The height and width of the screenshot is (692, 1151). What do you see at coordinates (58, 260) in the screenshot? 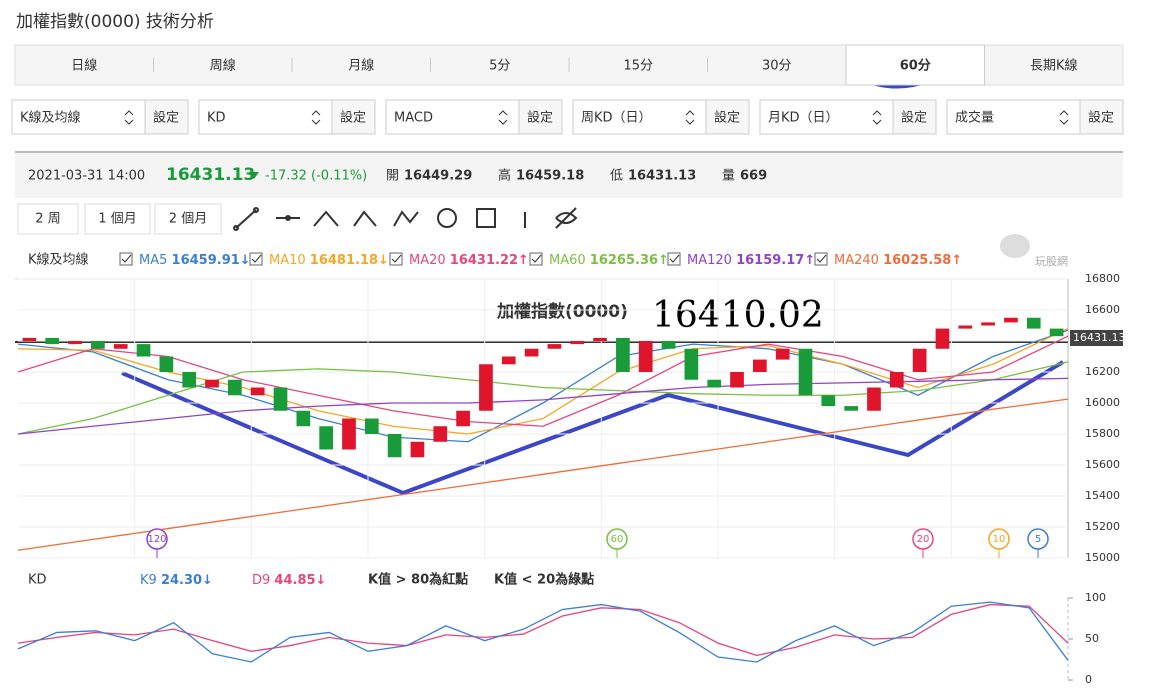
I see `legend-title: K線及均線` at bounding box center [58, 260].